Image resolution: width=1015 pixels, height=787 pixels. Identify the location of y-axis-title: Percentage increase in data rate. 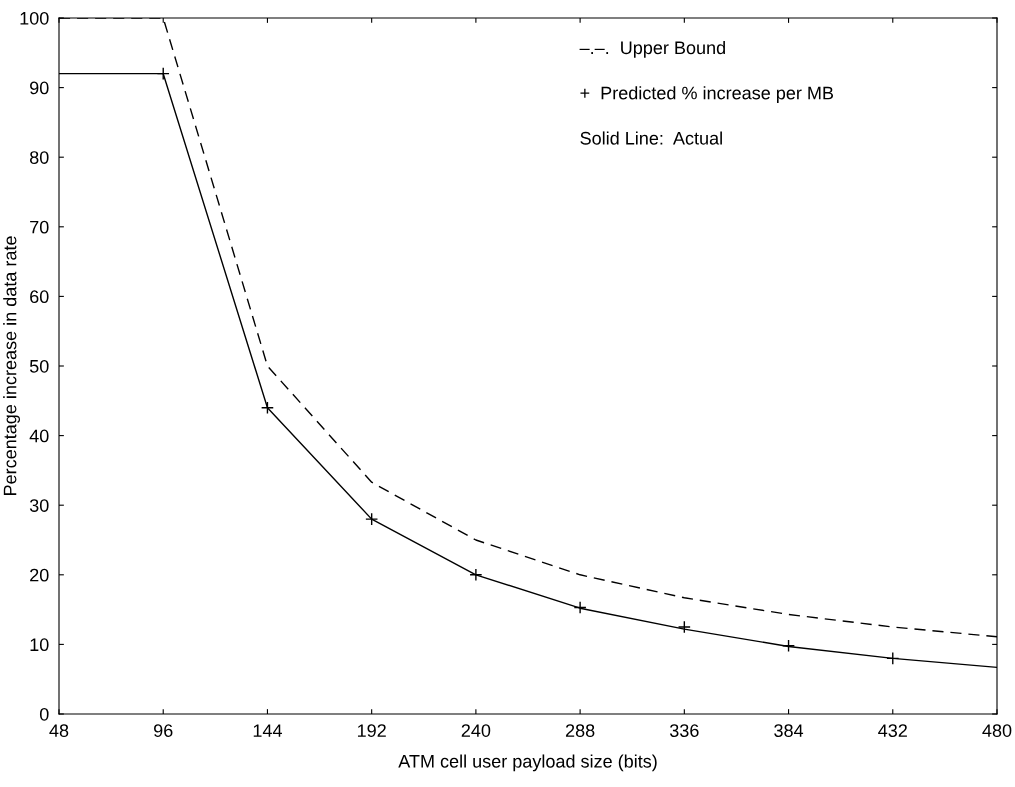
(11, 365).